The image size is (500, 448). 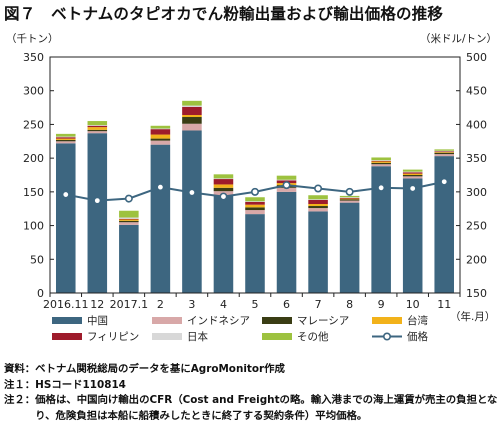 I want to click on bar-segment-s6-c3, so click(x=160, y=127).